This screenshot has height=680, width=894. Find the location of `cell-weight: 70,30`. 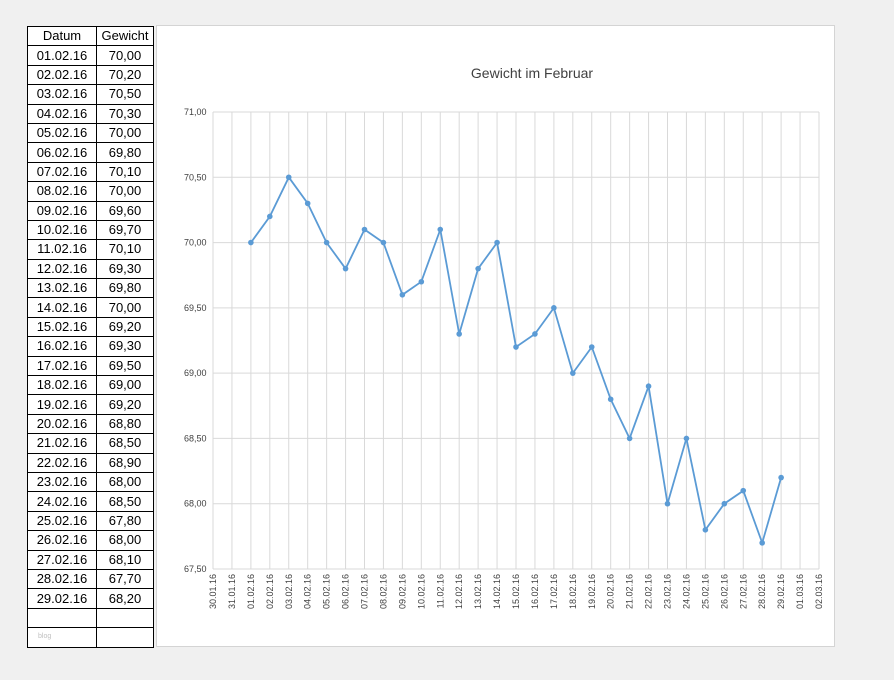

cell-weight: 70,30 is located at coordinates (125, 113).